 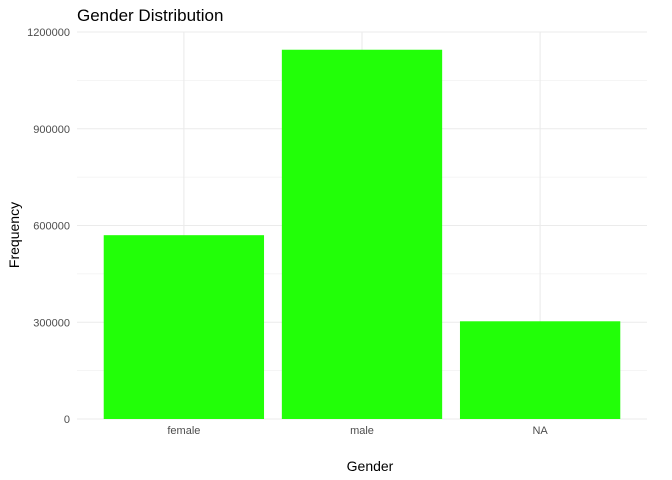 I want to click on x-axis-label: Gender, so click(x=370, y=466).